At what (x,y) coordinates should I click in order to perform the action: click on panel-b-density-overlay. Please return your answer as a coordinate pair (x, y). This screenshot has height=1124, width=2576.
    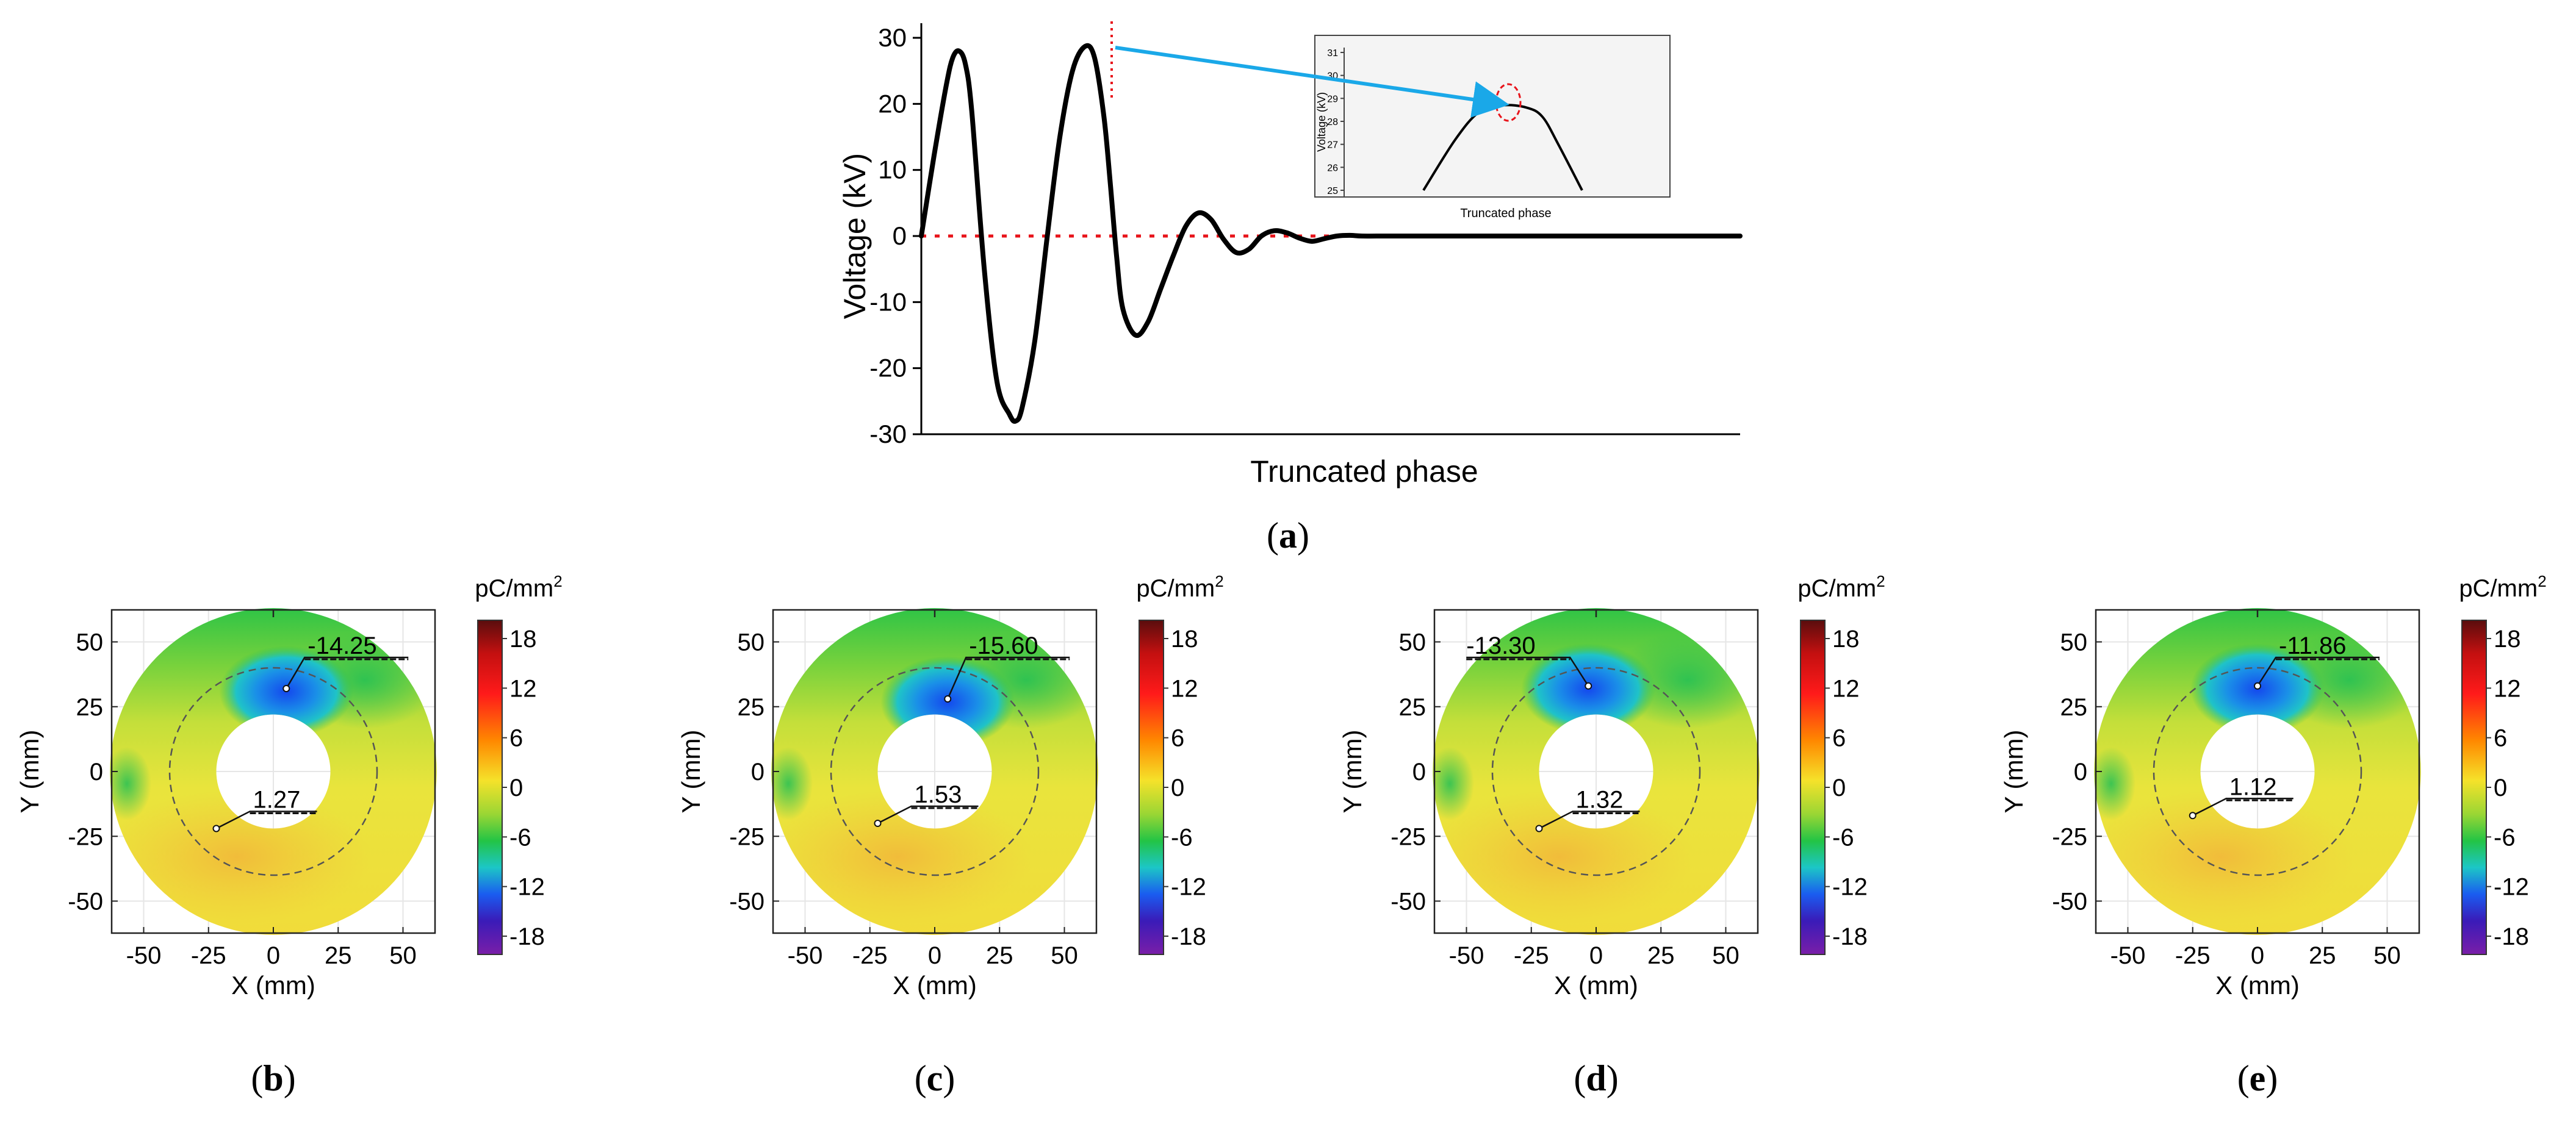
    Looking at the image, I should click on (273, 777).